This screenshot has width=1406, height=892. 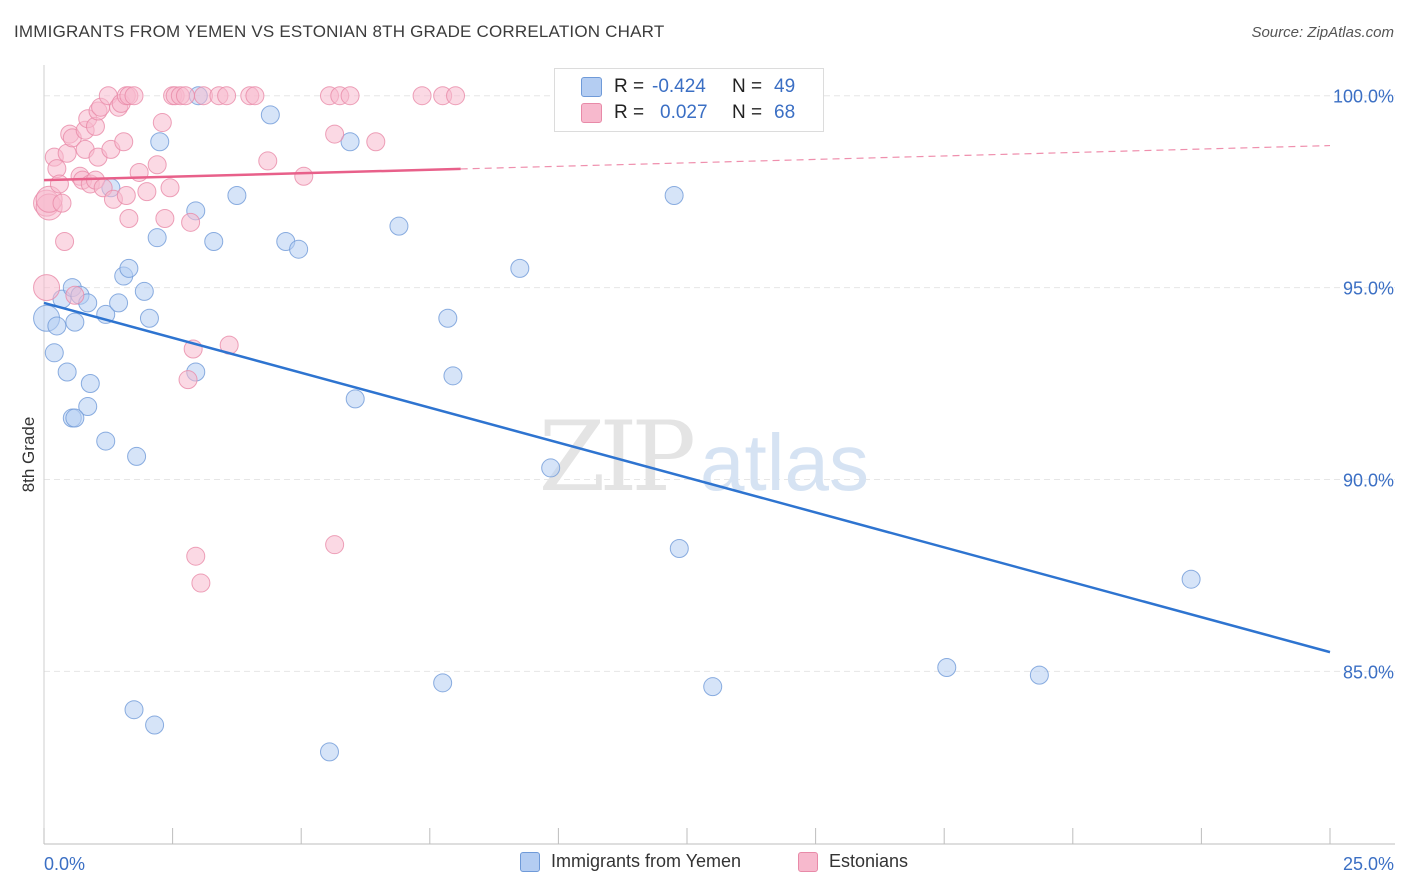 I want to click on legend-swatch-yemen, so click(x=530, y=861).